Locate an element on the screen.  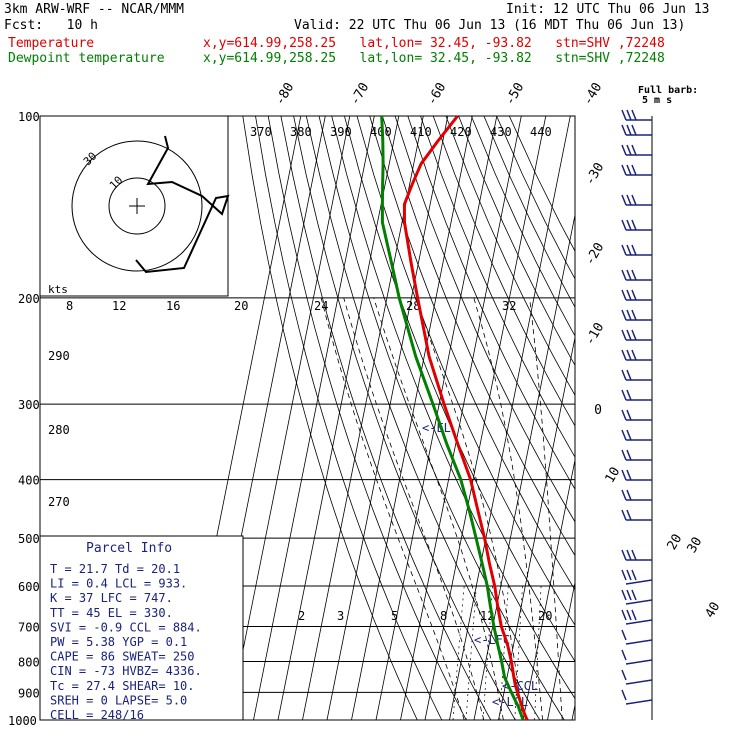
speed-axis-label: 16 is located at coordinates (173, 306).